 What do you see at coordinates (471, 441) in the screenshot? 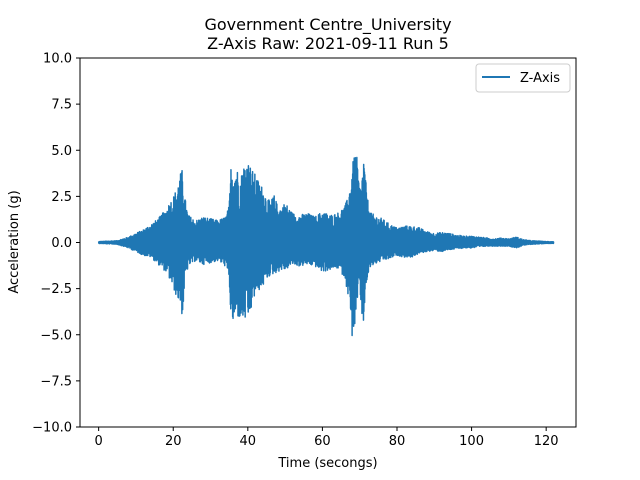
I see `x-tick-label: 100` at bounding box center [471, 441].